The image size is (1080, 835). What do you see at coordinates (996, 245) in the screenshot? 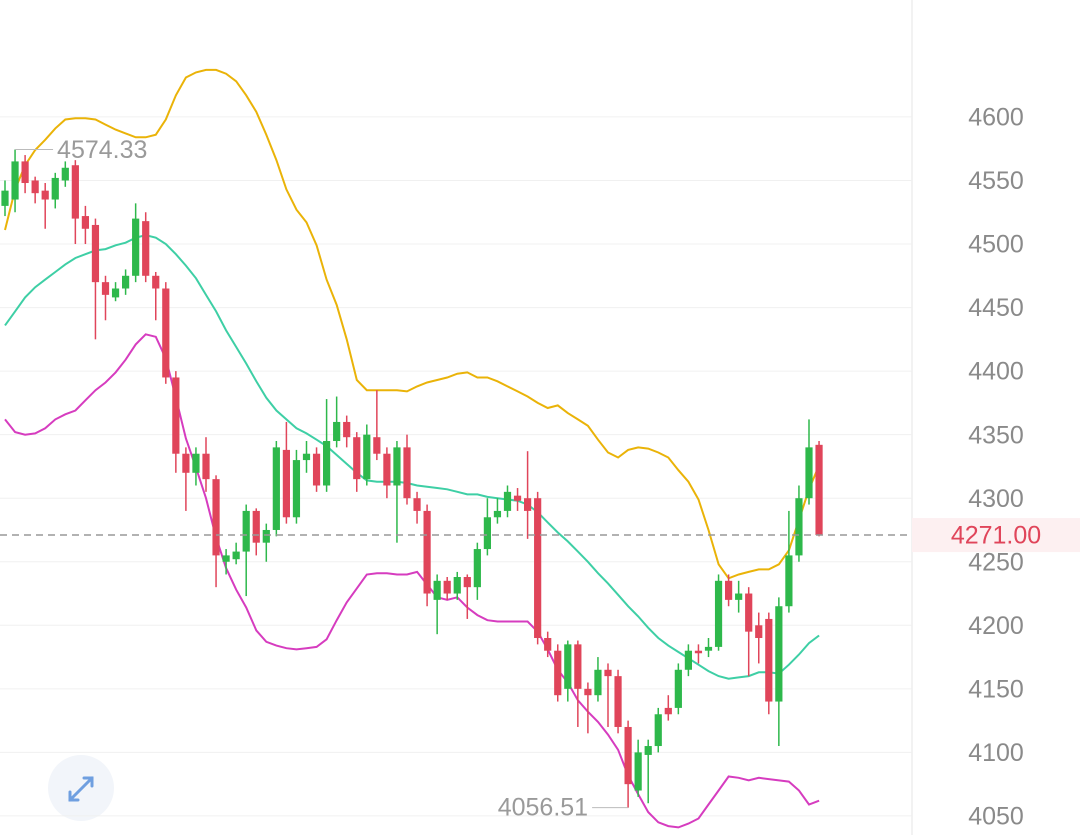
I see `y-tick-label: 4500` at bounding box center [996, 245].